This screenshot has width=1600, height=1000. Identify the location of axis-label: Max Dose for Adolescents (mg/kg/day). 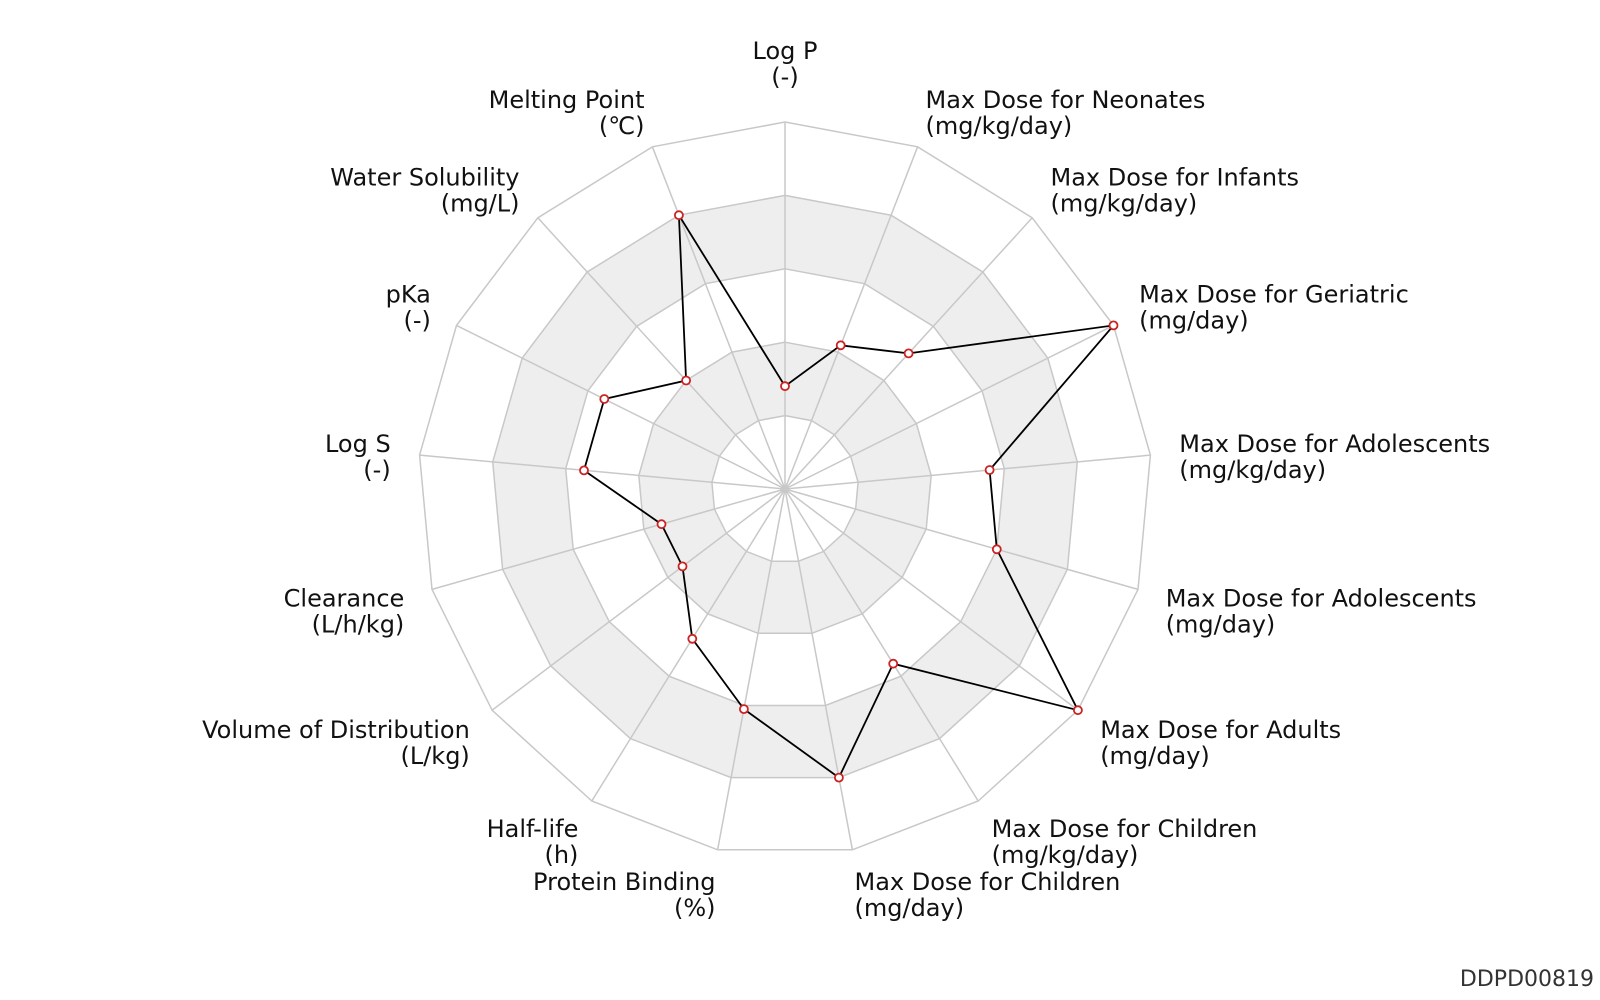
(1334, 457).